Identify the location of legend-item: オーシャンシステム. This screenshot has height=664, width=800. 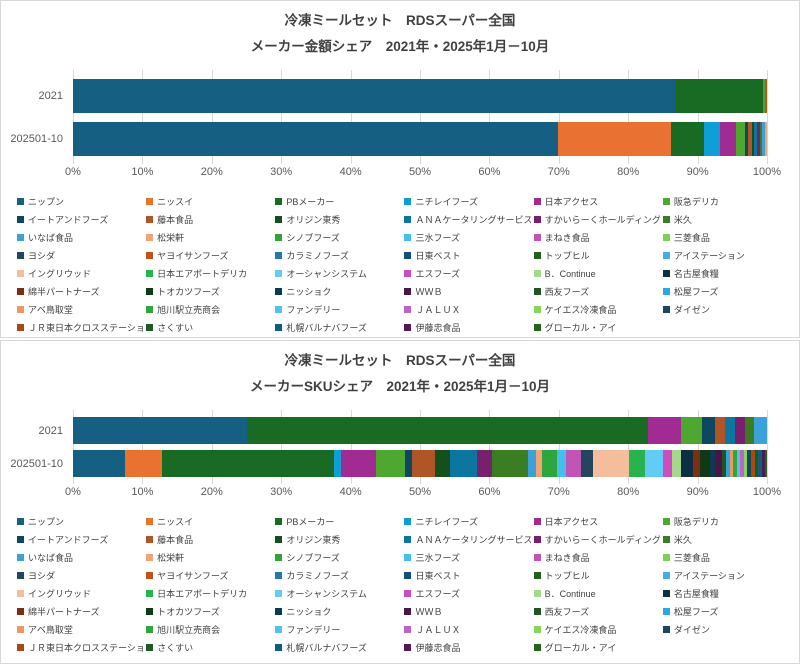
(338, 273).